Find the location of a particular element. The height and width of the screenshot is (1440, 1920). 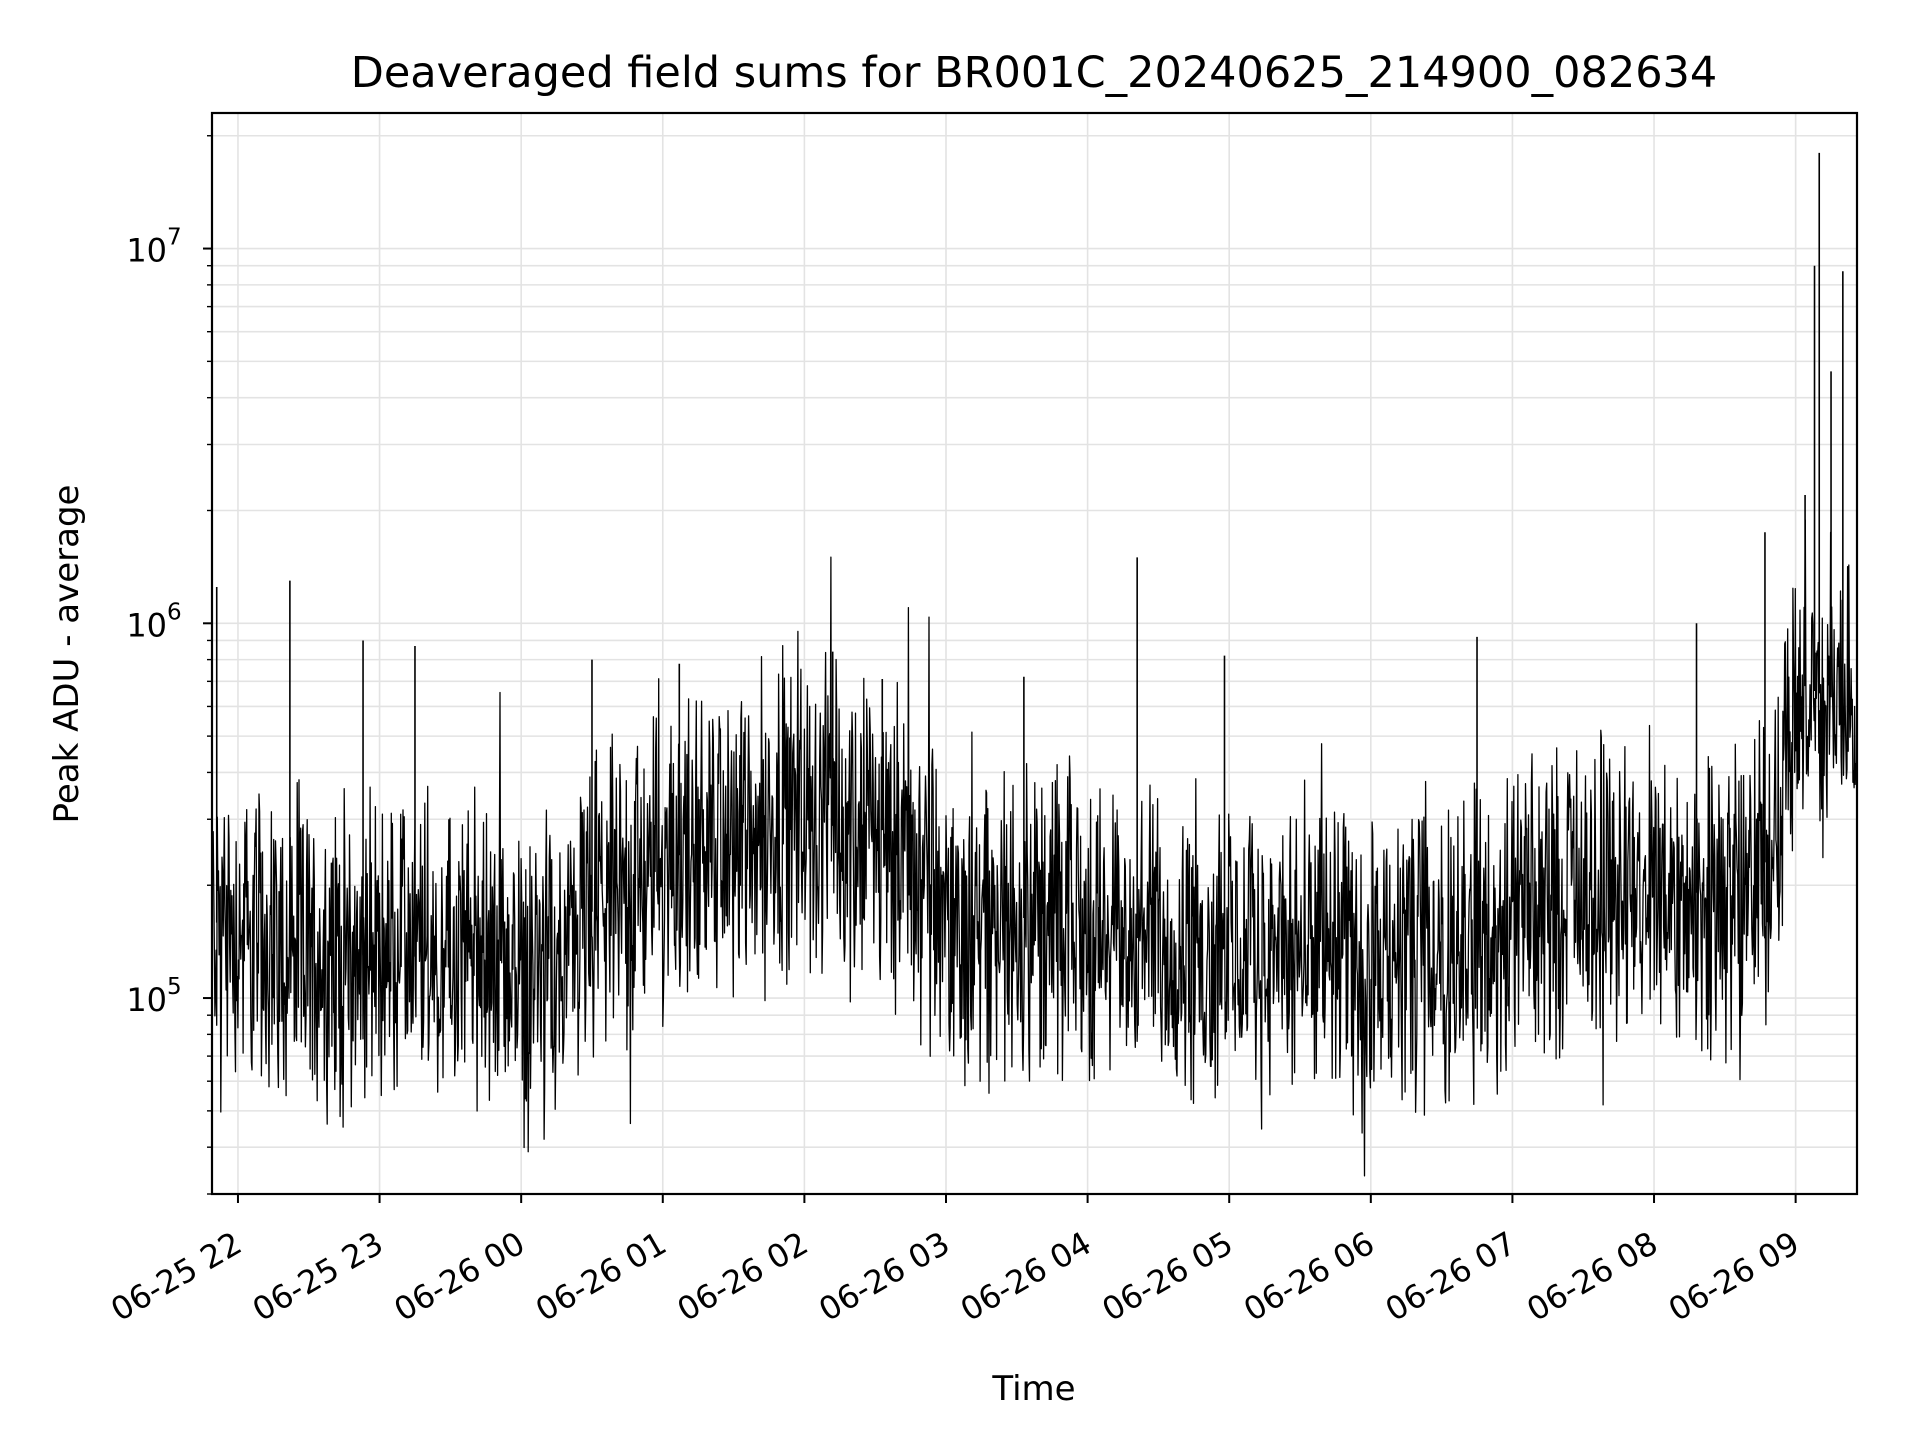

x-tick-label: 06-26 06 is located at coordinates (1309, 1276).